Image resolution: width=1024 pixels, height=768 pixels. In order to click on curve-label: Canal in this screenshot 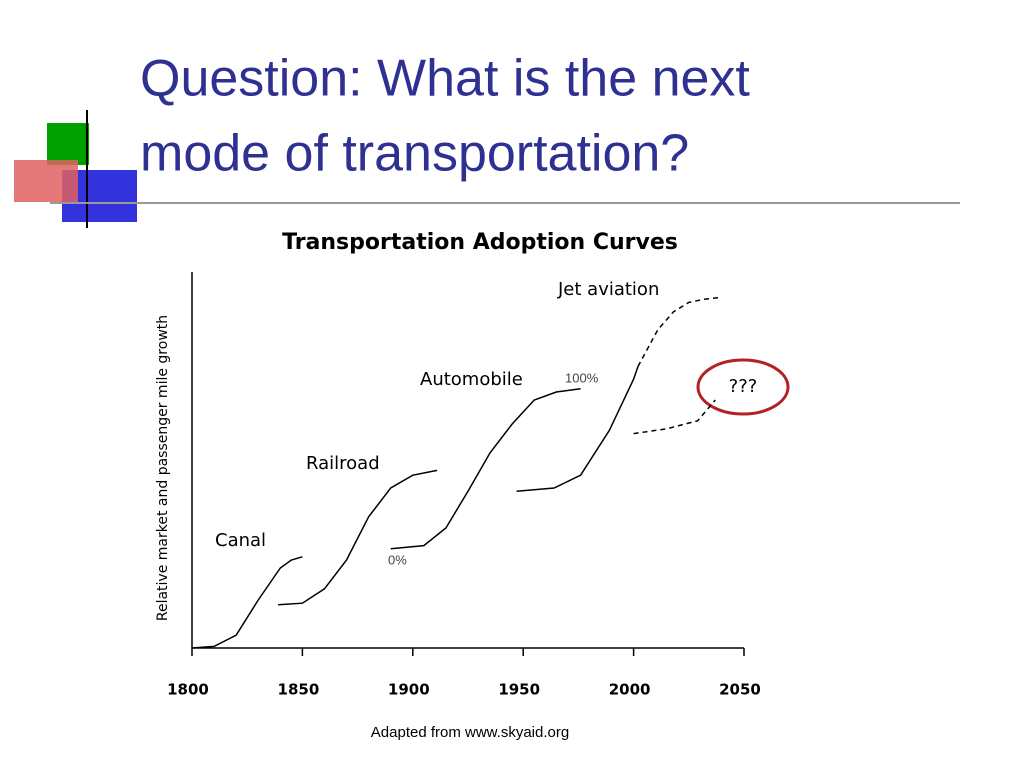, I will do `click(240, 540)`.